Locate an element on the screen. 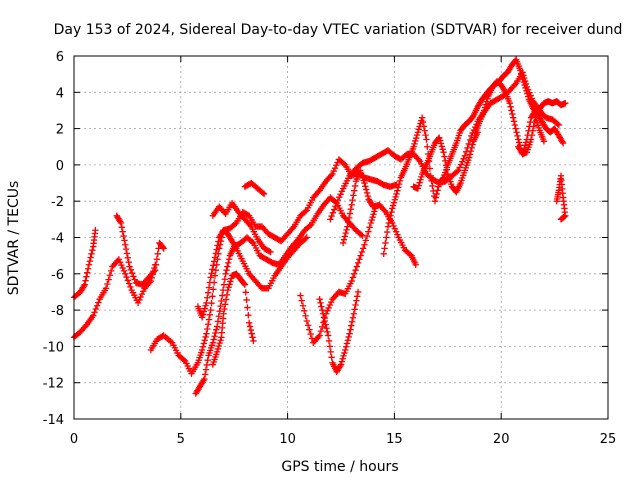 The width and height of the screenshot is (640, 480). y-tick-label: -10 is located at coordinates (53, 347).